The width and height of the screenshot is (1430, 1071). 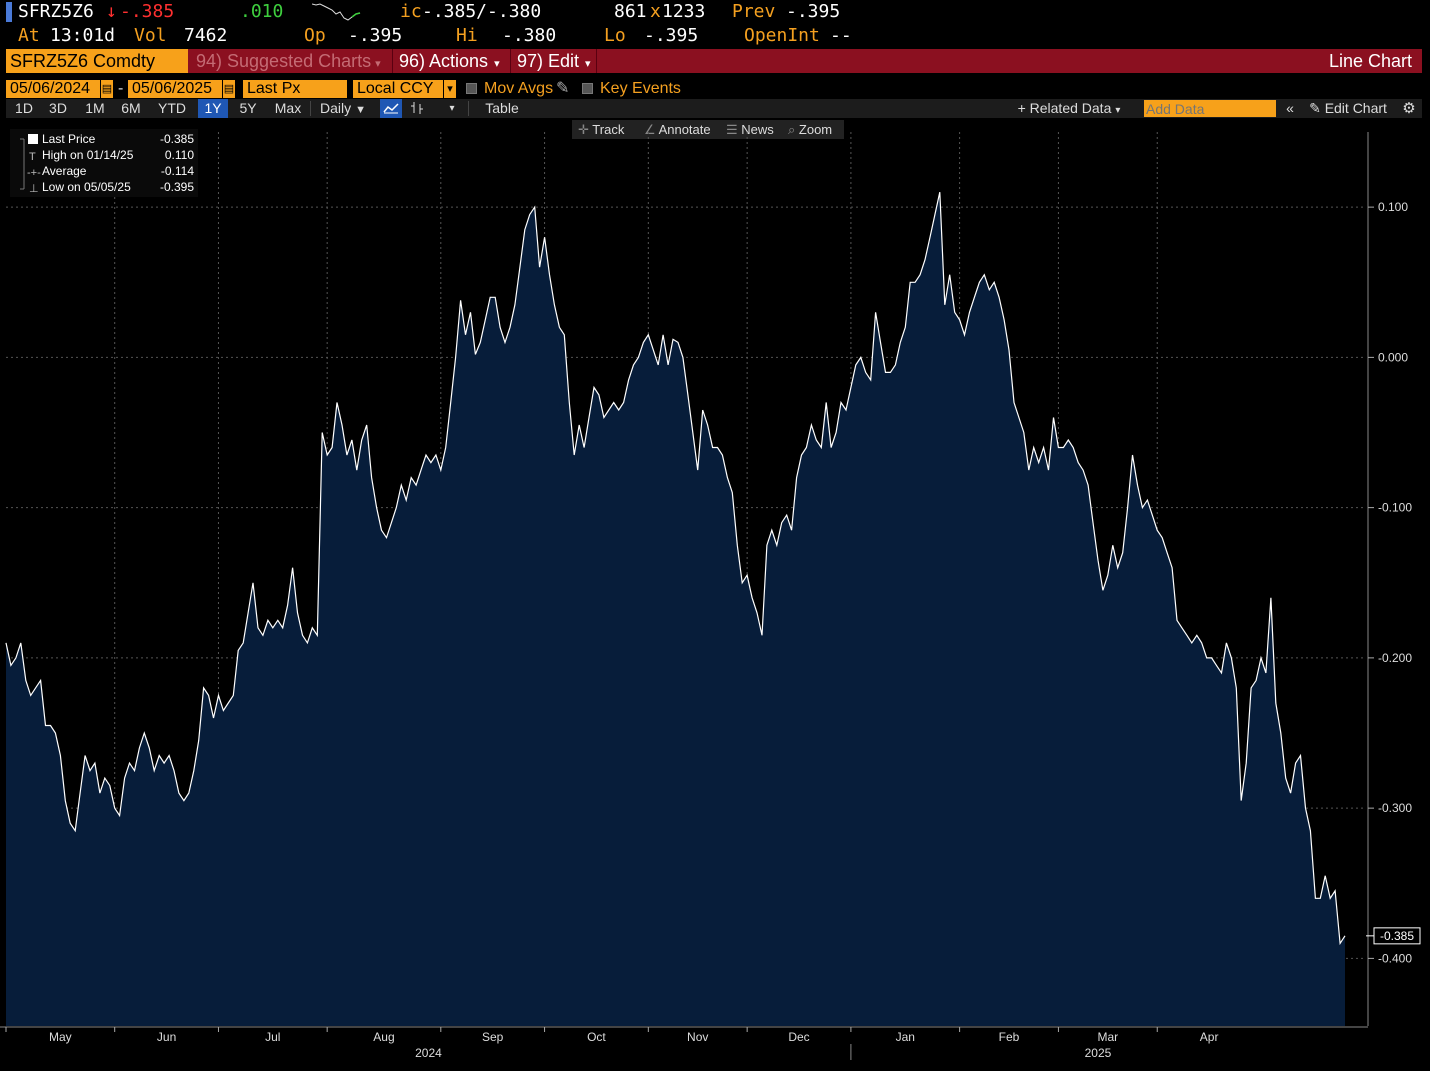 What do you see at coordinates (1107, 1037) in the screenshot?
I see `x-tick-label: Mar` at bounding box center [1107, 1037].